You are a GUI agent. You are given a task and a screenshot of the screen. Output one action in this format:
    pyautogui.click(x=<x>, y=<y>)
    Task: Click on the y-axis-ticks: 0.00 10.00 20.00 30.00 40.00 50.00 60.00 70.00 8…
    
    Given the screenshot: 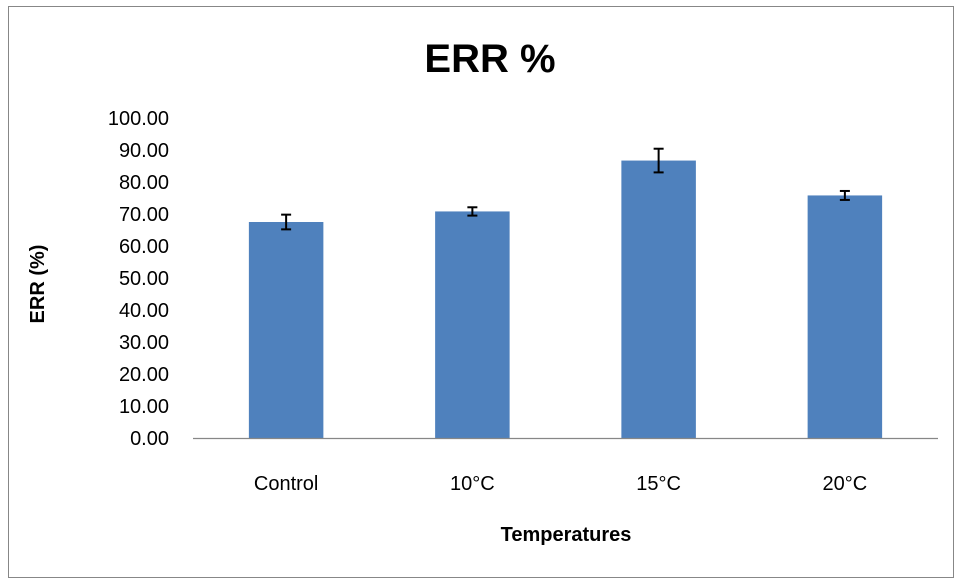 What is the action you would take?
    pyautogui.click(x=138, y=279)
    